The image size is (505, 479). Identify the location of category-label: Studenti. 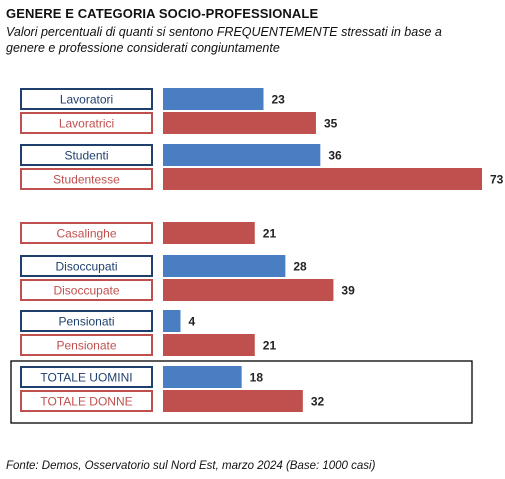
(86, 156).